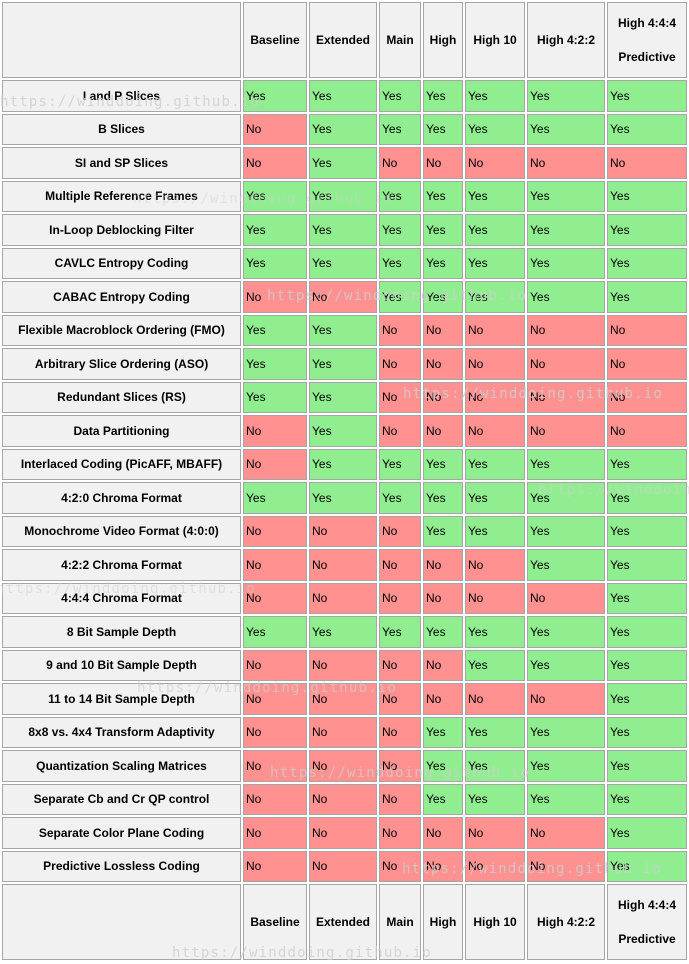 This screenshot has width=689, height=964. What do you see at coordinates (121, 330) in the screenshot?
I see `feature-label: Flexible Macroblock Ordering (FMO)` at bounding box center [121, 330].